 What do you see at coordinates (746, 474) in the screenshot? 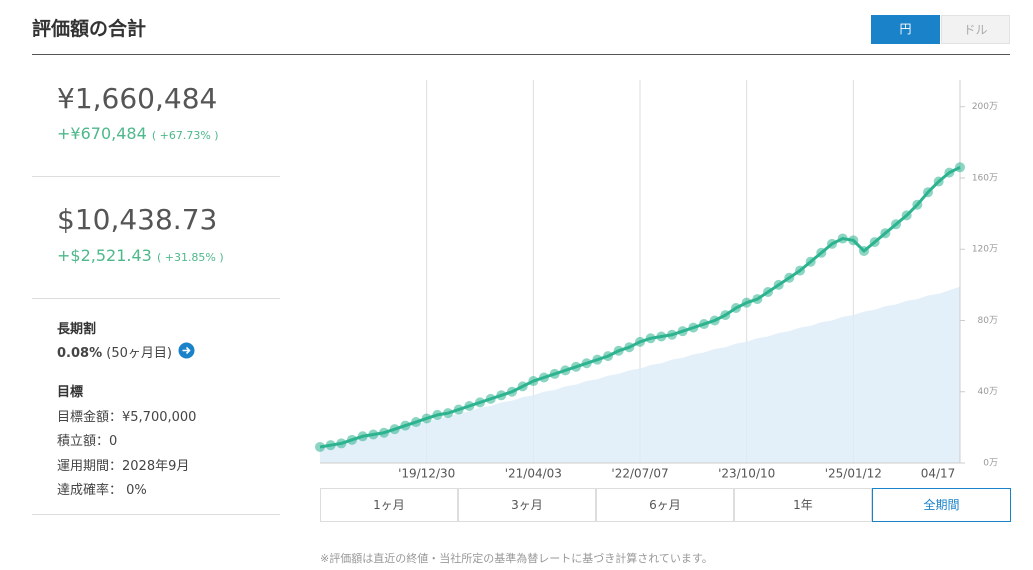
I see `x-tick-label: '23/10/10` at bounding box center [746, 474].